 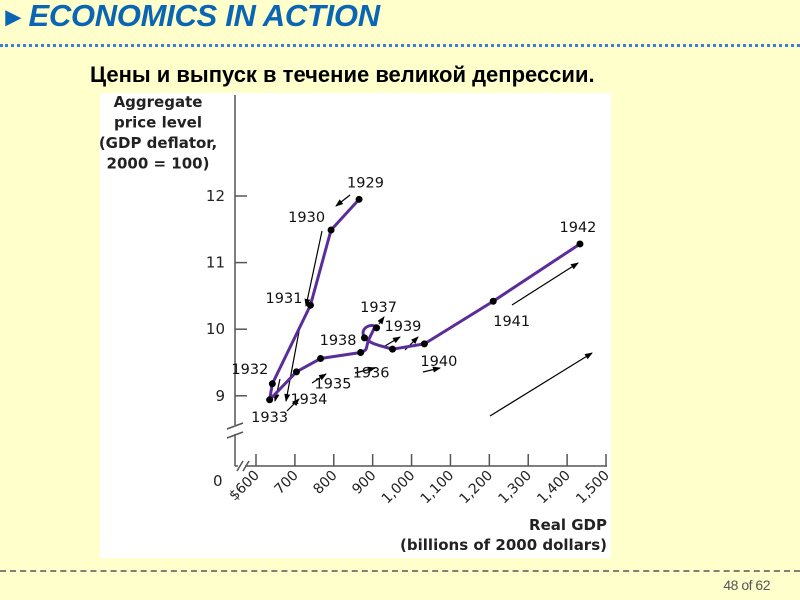 I want to click on page-indicator: 48 of 62, so click(x=746, y=585).